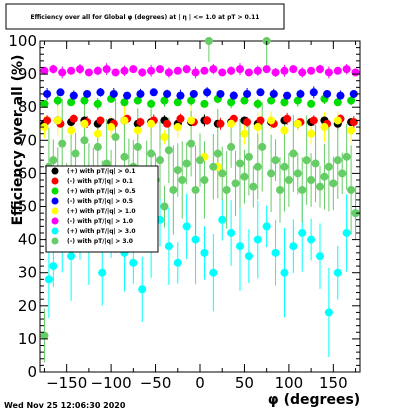  What do you see at coordinates (66, 383) in the screenshot?
I see `x-tick-label: −150` at bounding box center [66, 383].